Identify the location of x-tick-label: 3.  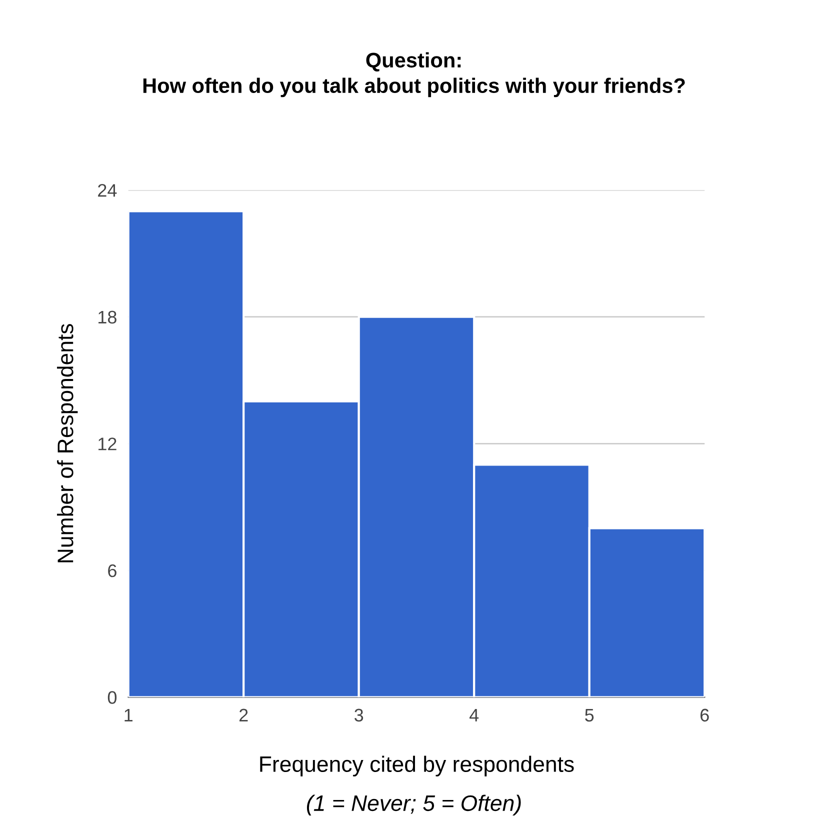
(359, 715).